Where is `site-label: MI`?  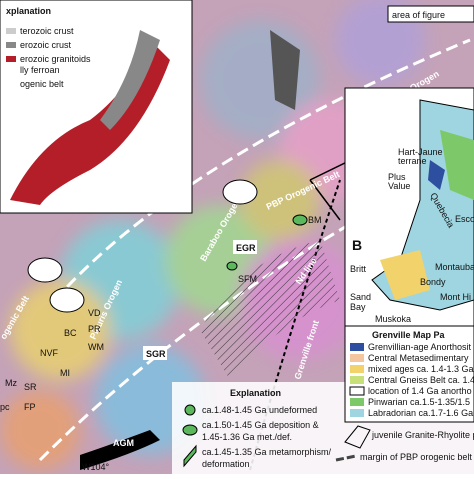 site-label: MI is located at coordinates (65, 373).